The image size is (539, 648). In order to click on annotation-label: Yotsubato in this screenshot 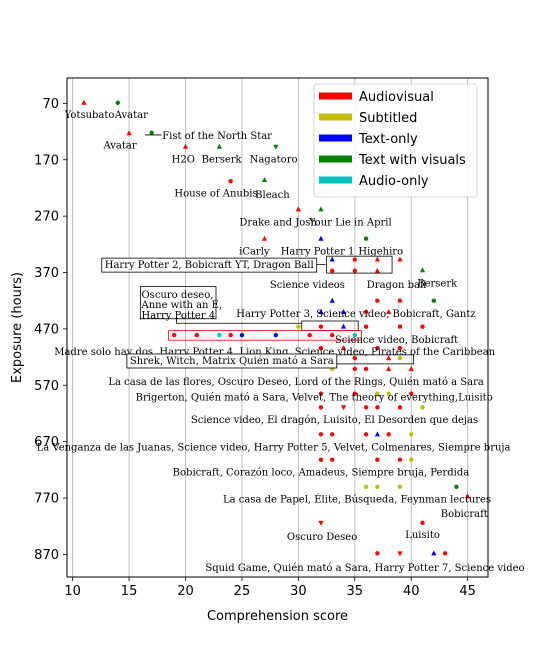, I will do `click(89, 115)`.